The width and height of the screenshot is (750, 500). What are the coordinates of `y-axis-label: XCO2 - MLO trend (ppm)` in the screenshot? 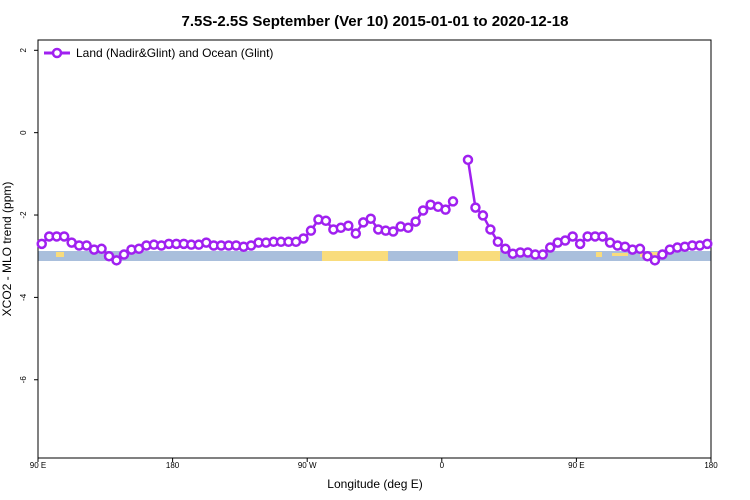 It's located at (7, 249).